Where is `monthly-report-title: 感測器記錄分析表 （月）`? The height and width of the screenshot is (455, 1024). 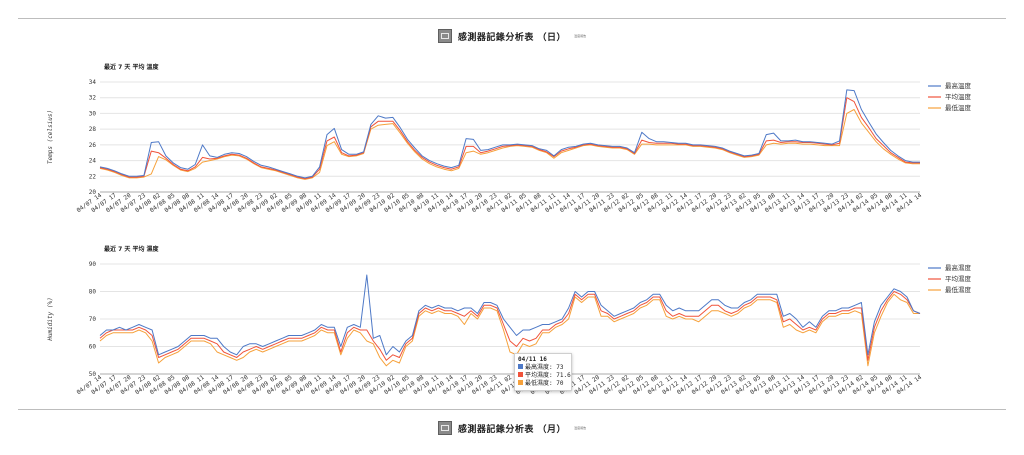 monthly-report-title: 感測器記錄分析表 （月） is located at coordinates (512, 429).